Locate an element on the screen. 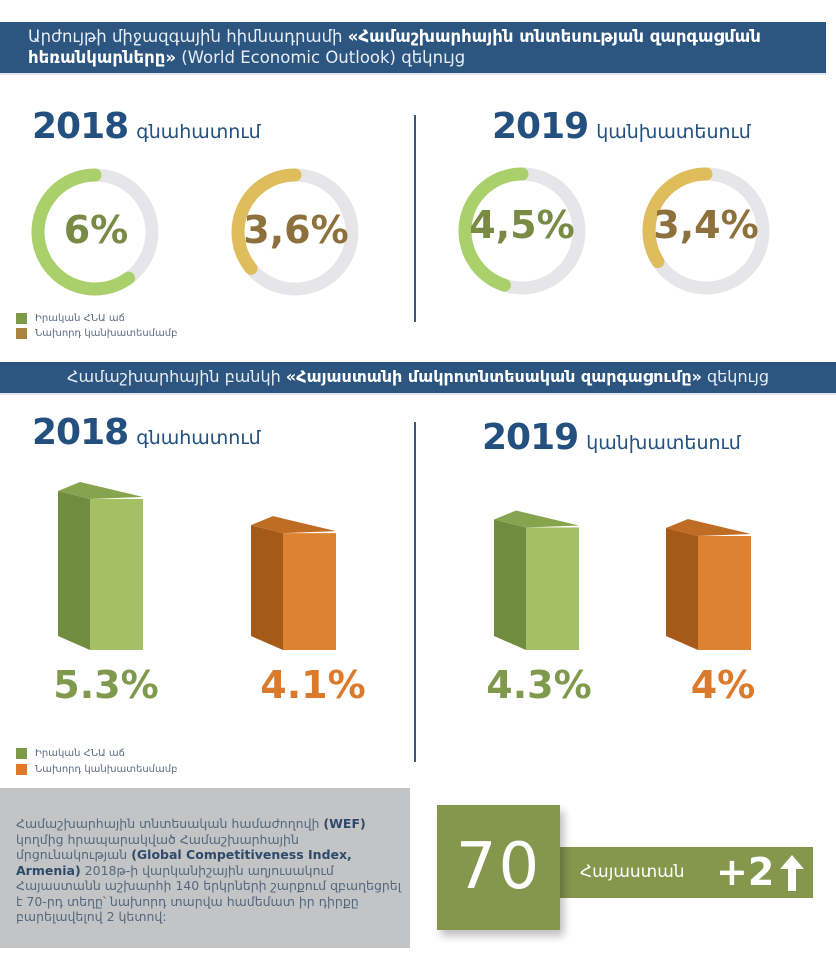 This screenshot has width=836, height=960. arrow-up-icon is located at coordinates (792, 873).